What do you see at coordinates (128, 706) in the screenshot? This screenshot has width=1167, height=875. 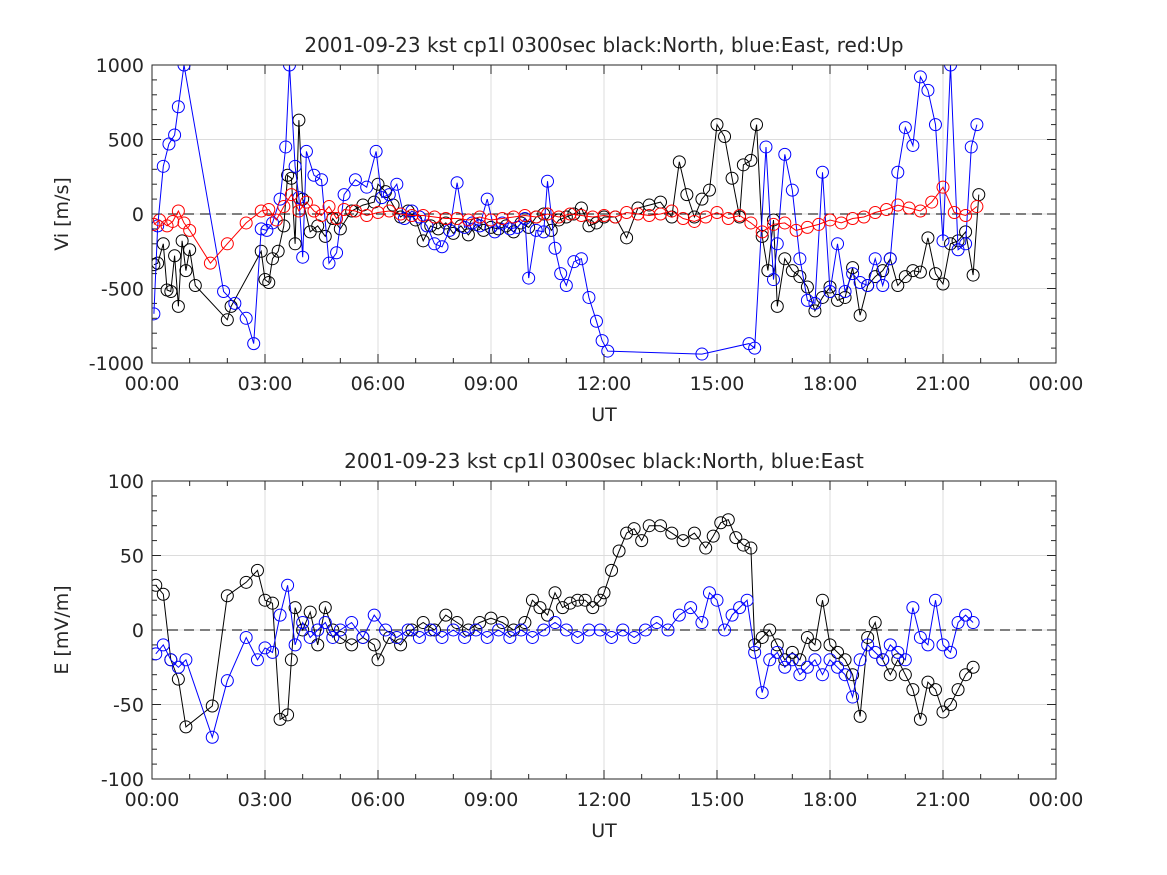 I see `y-tick-label: -50` at bounding box center [128, 706].